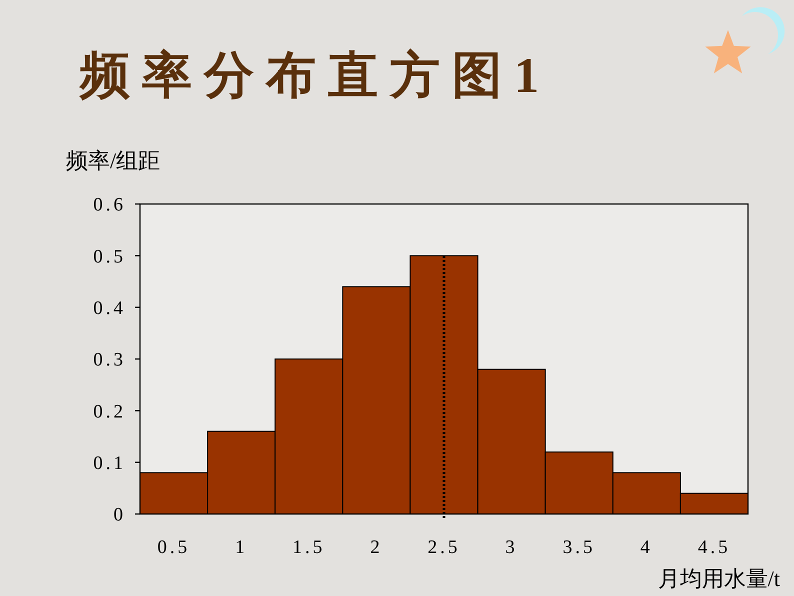  Describe the element at coordinates (109, 257) in the screenshot. I see `y-tick-label: 0.5` at that location.